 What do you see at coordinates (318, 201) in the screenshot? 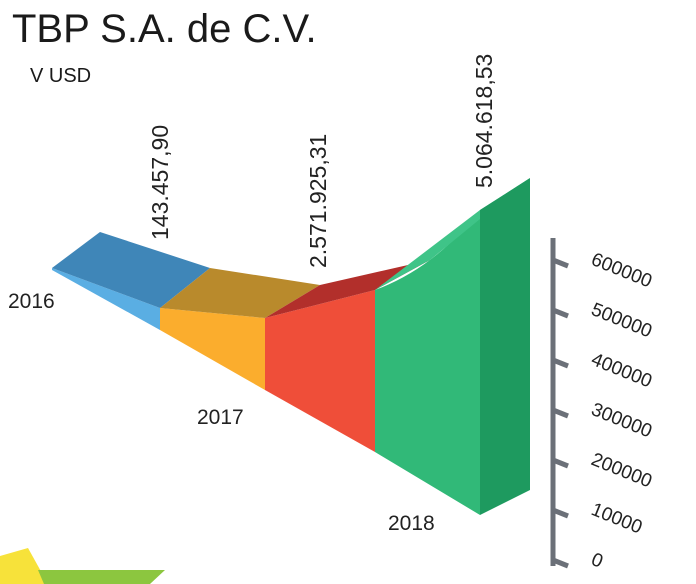
I see `value-label: 2.571.925,31` at bounding box center [318, 201].